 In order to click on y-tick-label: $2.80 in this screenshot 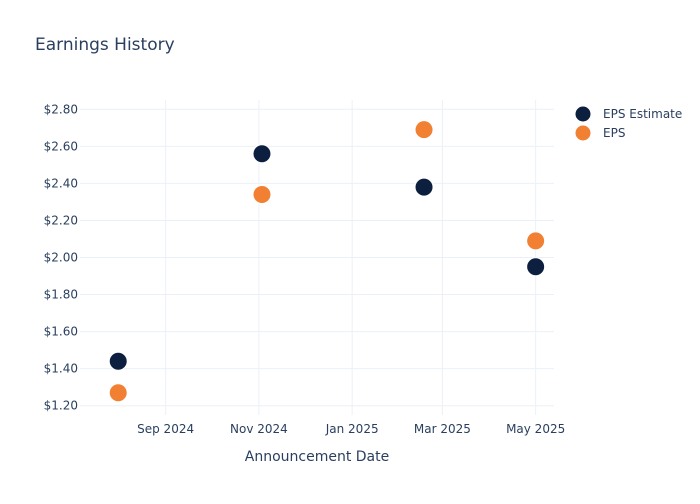, I will do `click(61, 109)`.